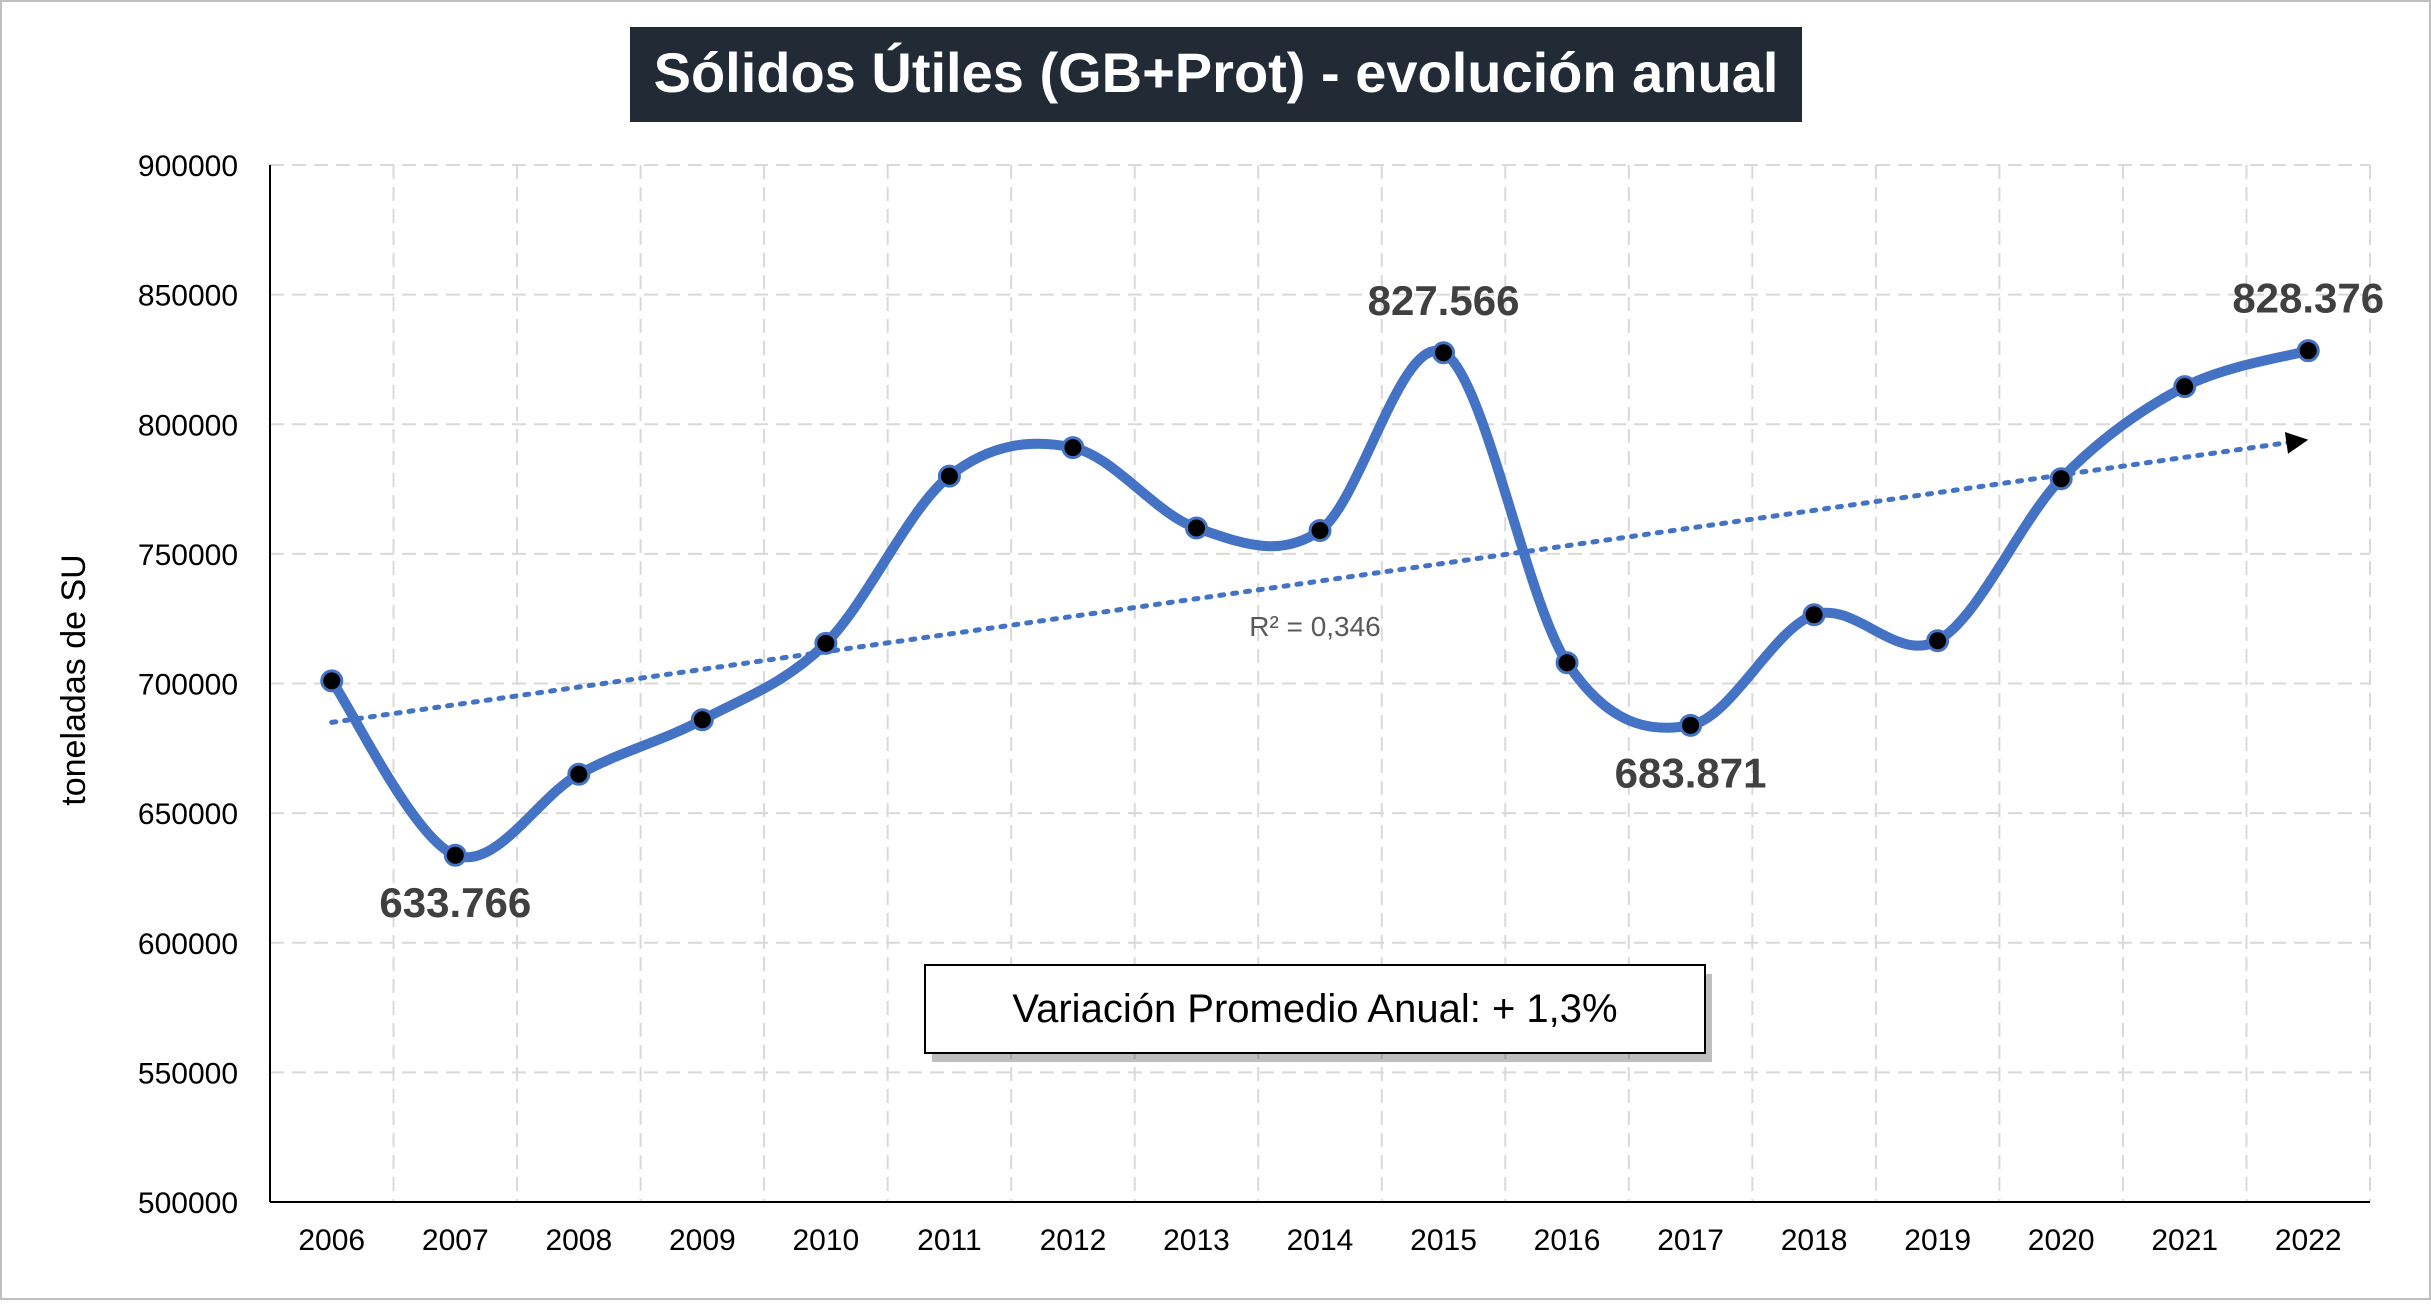 This screenshot has height=1305, width=2431. I want to click on x-tick-label: 2015, so click(1443, 1240).